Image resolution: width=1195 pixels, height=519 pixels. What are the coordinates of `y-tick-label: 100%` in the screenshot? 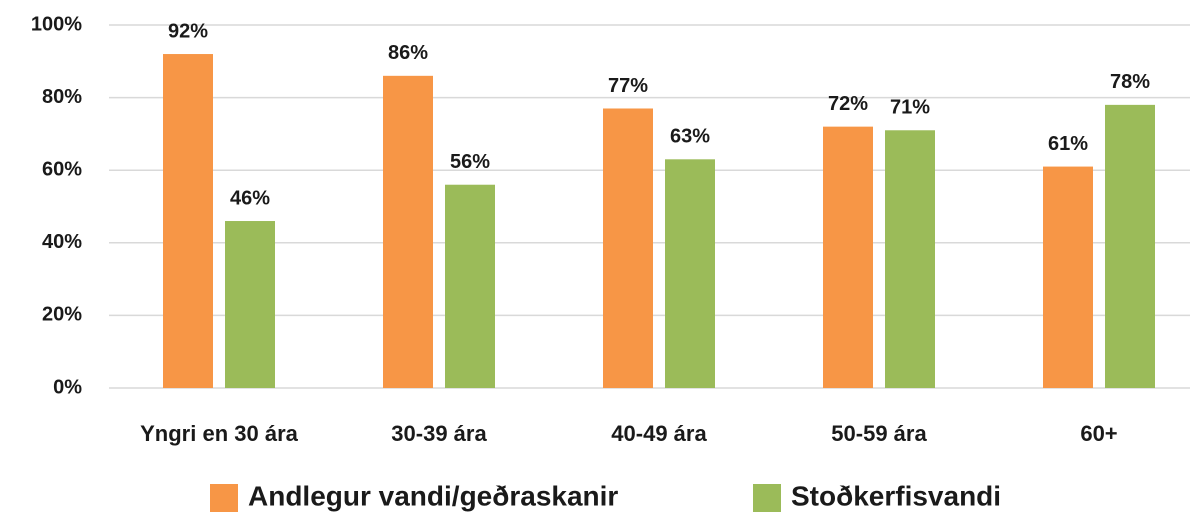 It's located at (56, 24).